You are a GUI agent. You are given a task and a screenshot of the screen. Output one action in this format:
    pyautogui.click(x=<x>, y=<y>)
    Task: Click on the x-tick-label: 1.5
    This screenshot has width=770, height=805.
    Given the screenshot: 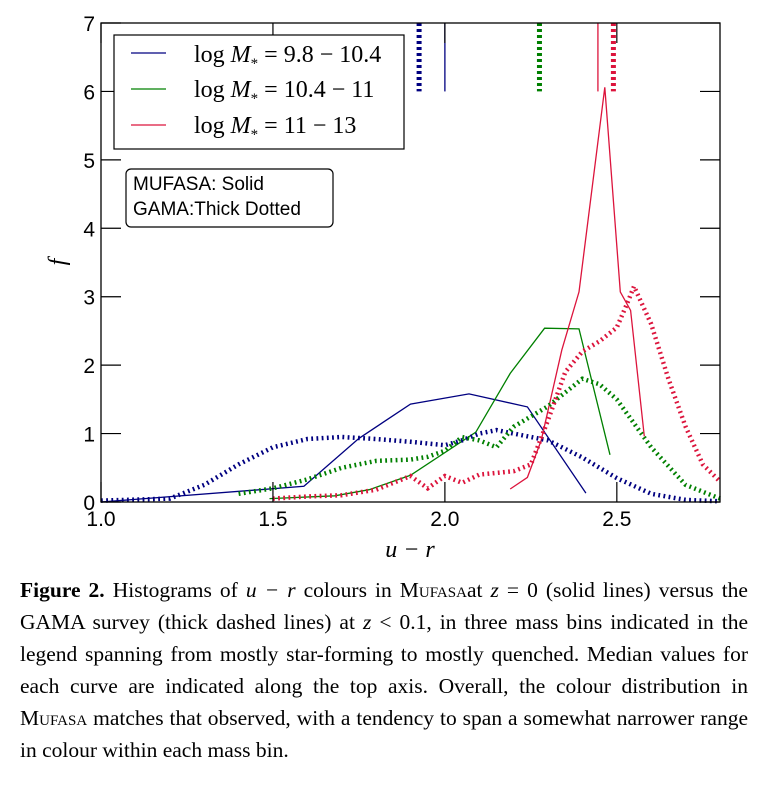 What is the action you would take?
    pyautogui.click(x=272, y=519)
    